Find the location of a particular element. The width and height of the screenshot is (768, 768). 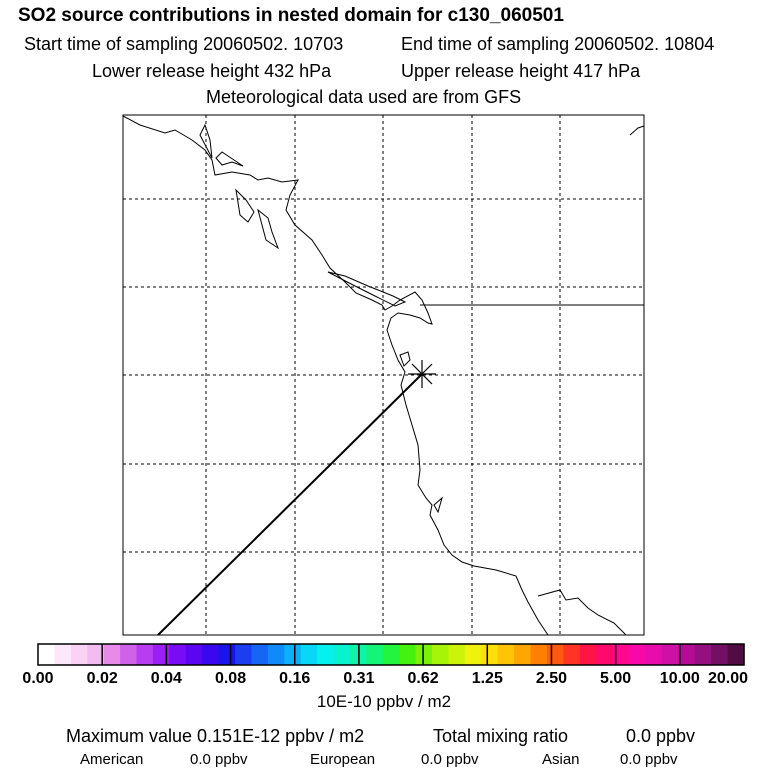

colorbar-tick-label: 2.50 is located at coordinates (551, 678).